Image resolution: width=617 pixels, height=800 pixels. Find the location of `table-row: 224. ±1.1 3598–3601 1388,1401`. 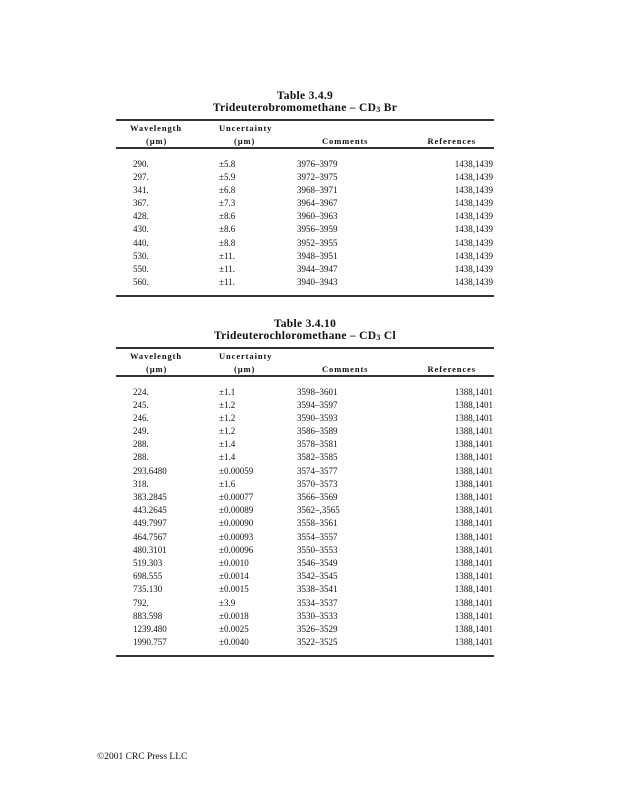

table-row: 224. ±1.1 3598–3601 1388,1401 is located at coordinates (305, 392).